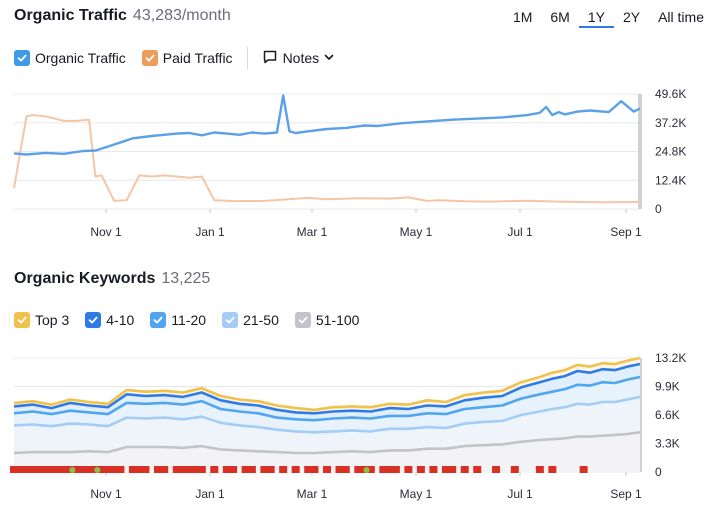  I want to click on x-tick-label: Jul 1, so click(520, 232).